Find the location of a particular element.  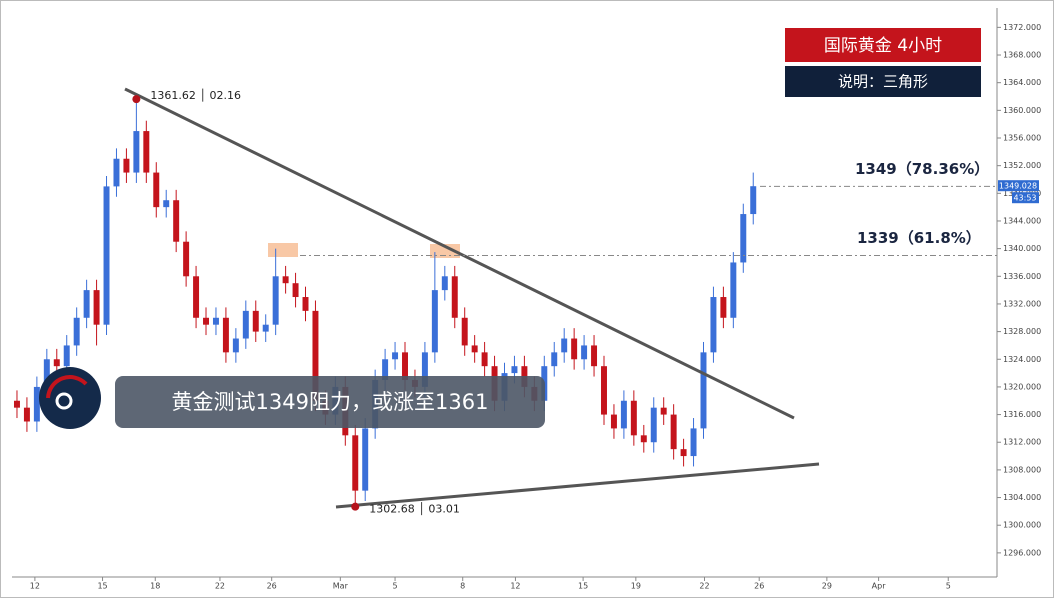

countdown-tag is located at coordinates (1025, 198).